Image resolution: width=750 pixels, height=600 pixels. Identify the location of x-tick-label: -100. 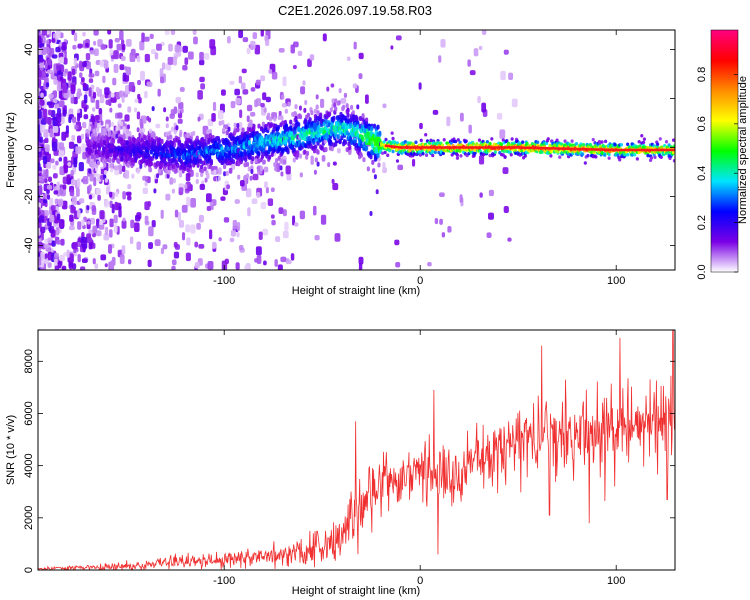
(224, 281).